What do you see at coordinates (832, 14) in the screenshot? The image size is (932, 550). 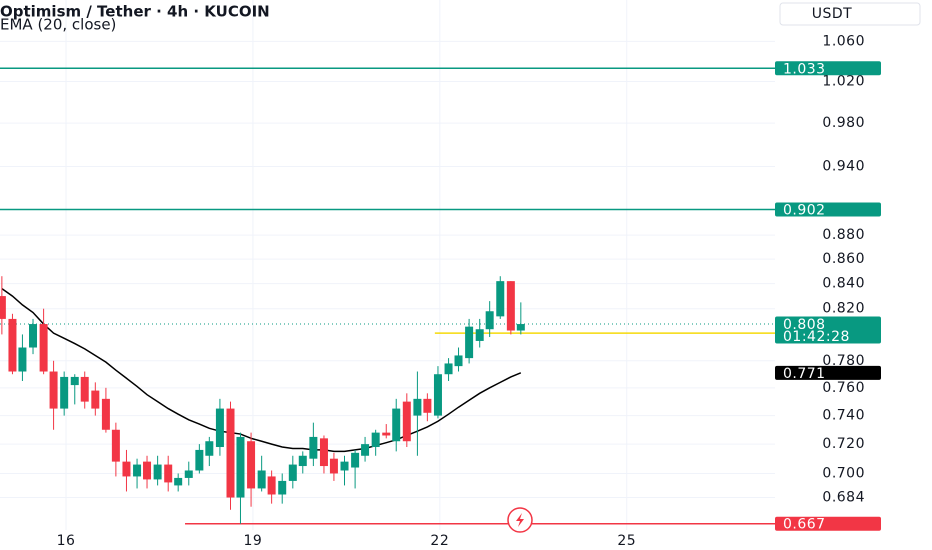 I see `currency-label: USDT` at bounding box center [832, 14].